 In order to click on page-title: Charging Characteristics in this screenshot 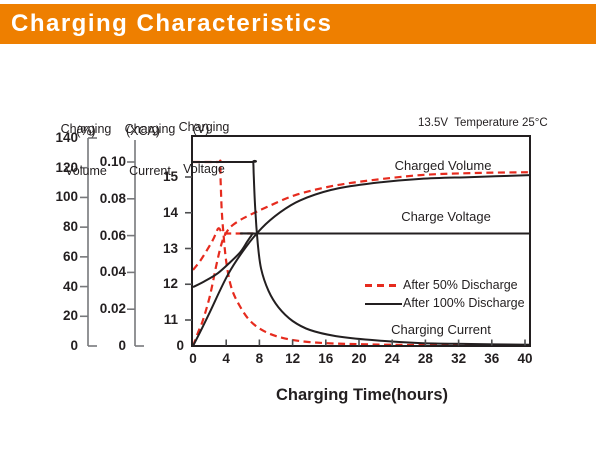, I will do `click(172, 23)`.